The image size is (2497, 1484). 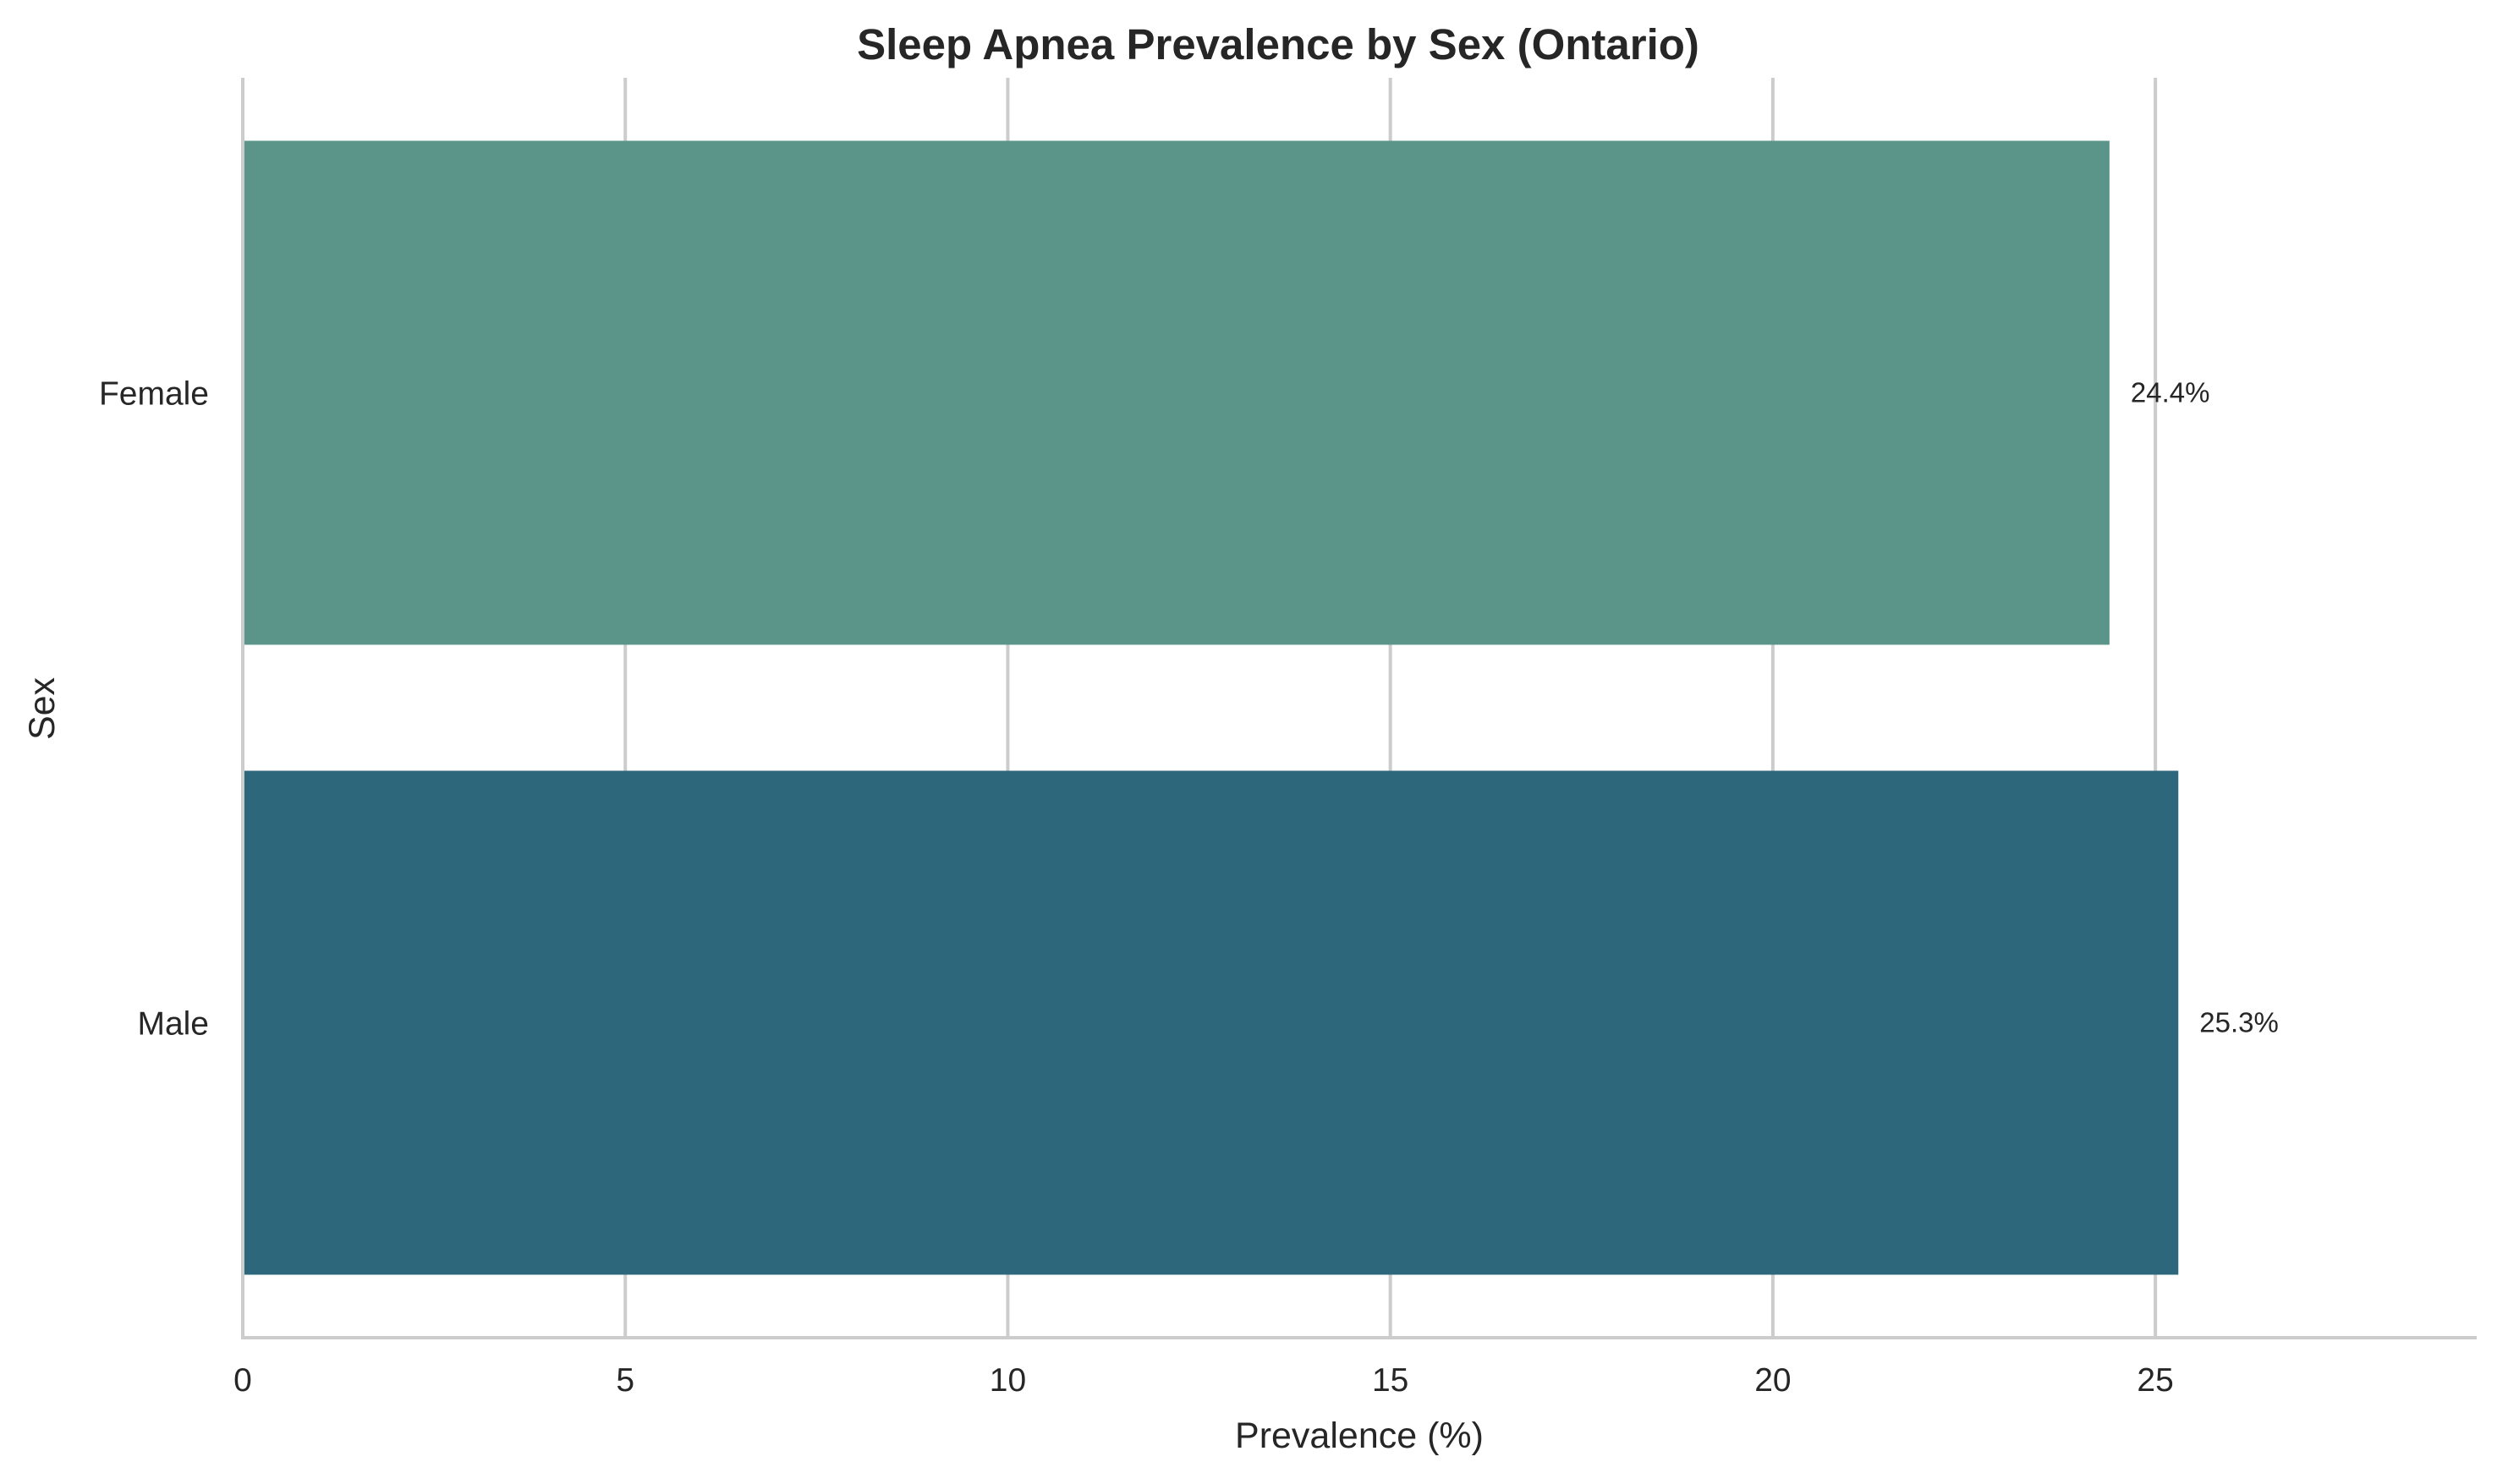 What do you see at coordinates (1359, 1436) in the screenshot?
I see `x-axis-label: Prevalence (%)` at bounding box center [1359, 1436].